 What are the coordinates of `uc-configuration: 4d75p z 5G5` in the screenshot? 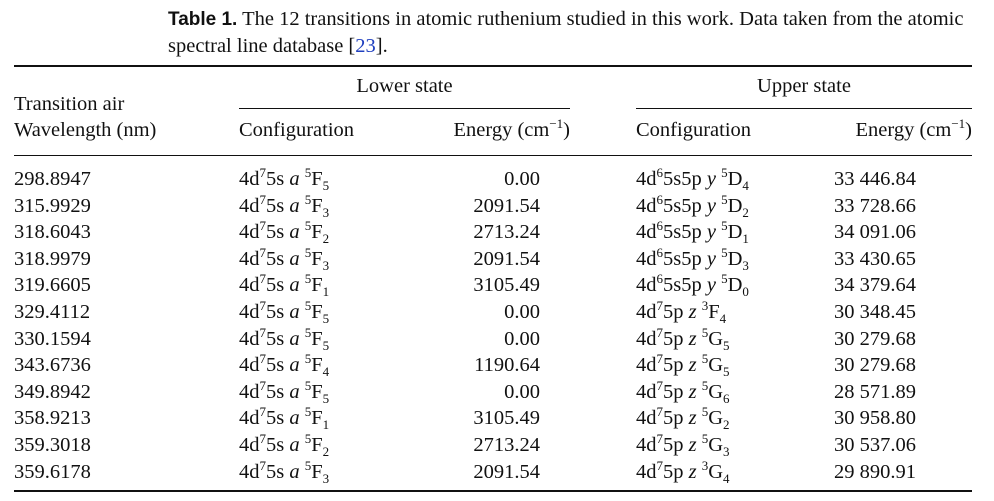 It's located at (683, 364).